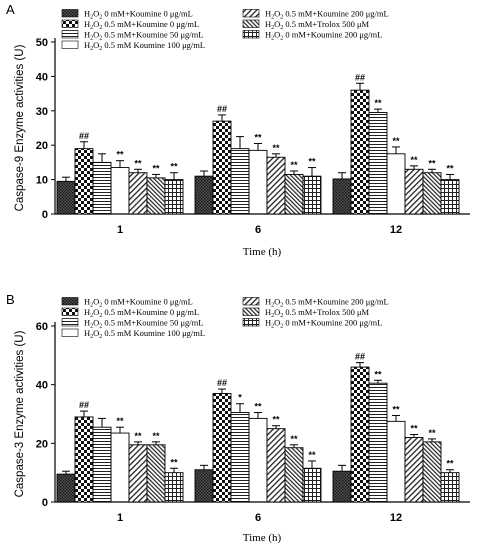  Describe the element at coordinates (42, 77) in the screenshot. I see `y-tick-label: 40` at that location.